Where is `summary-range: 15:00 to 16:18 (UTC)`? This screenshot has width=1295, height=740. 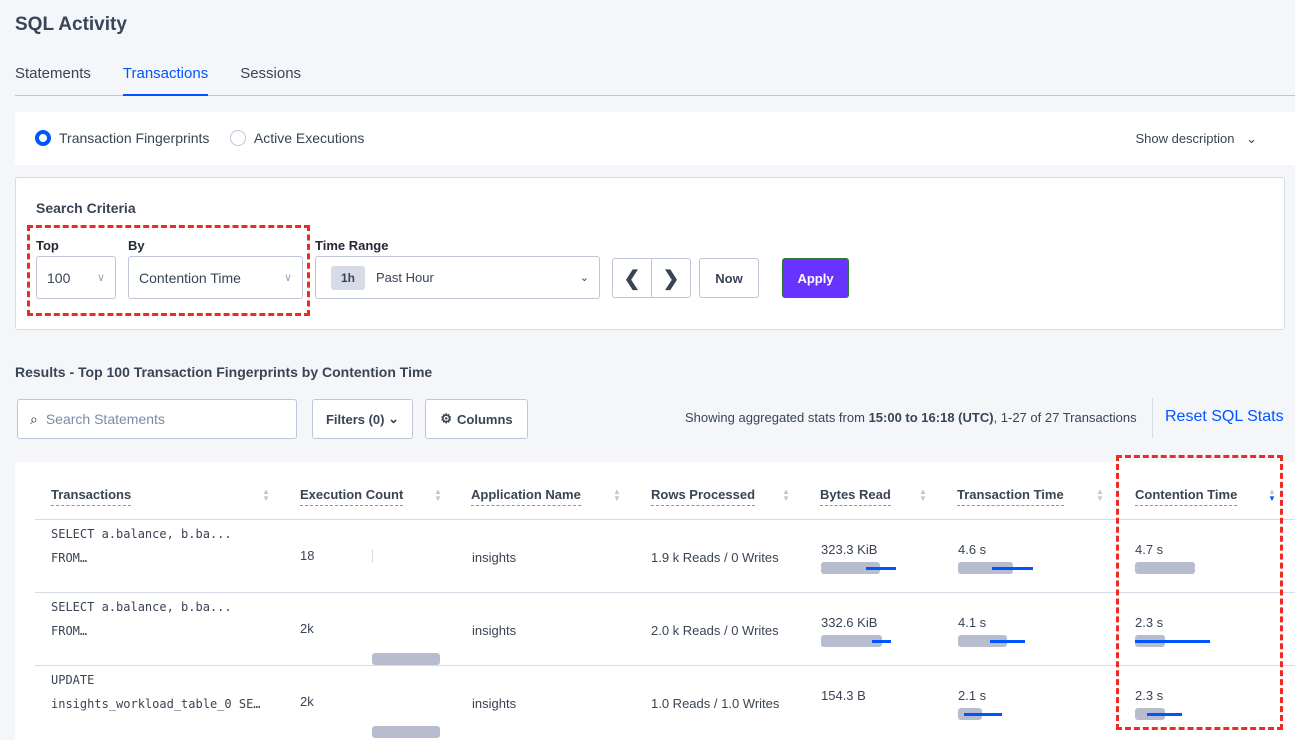 summary-range: 15:00 to 16:18 (UTC) is located at coordinates (931, 417).